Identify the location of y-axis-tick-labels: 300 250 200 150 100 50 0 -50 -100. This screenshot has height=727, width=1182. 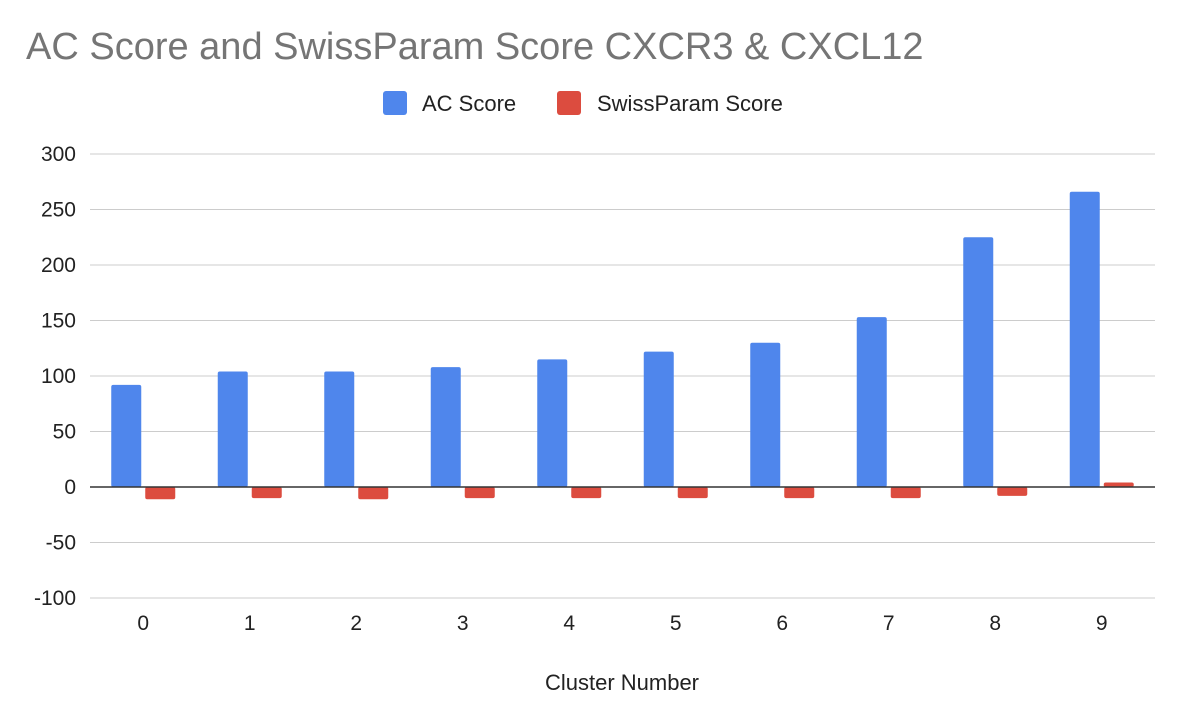
(55, 376).